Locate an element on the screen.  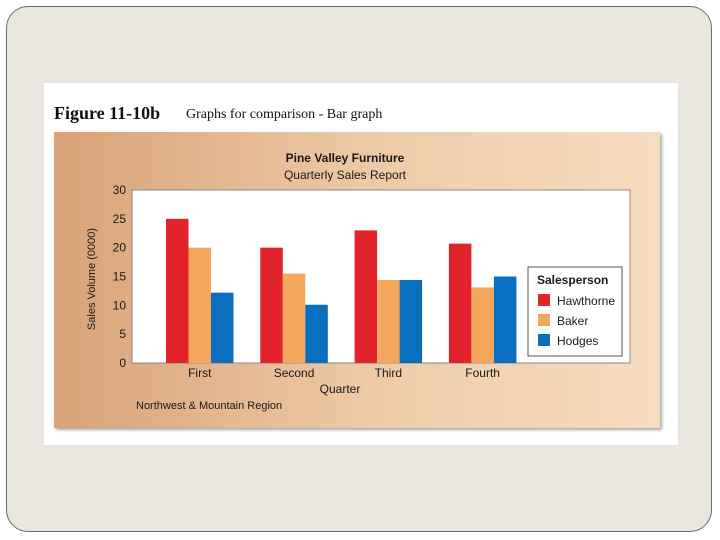
bar-baker-second is located at coordinates (294, 318).